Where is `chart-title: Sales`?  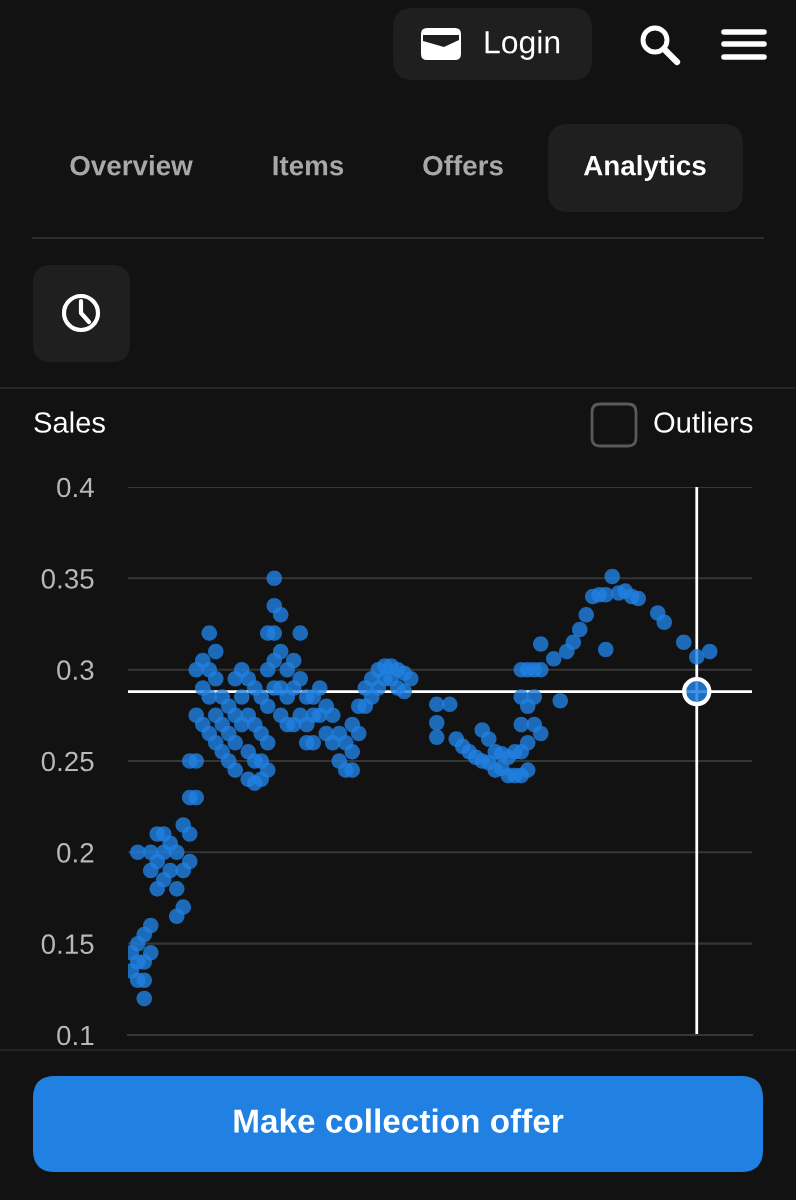 chart-title: Sales is located at coordinates (69, 422).